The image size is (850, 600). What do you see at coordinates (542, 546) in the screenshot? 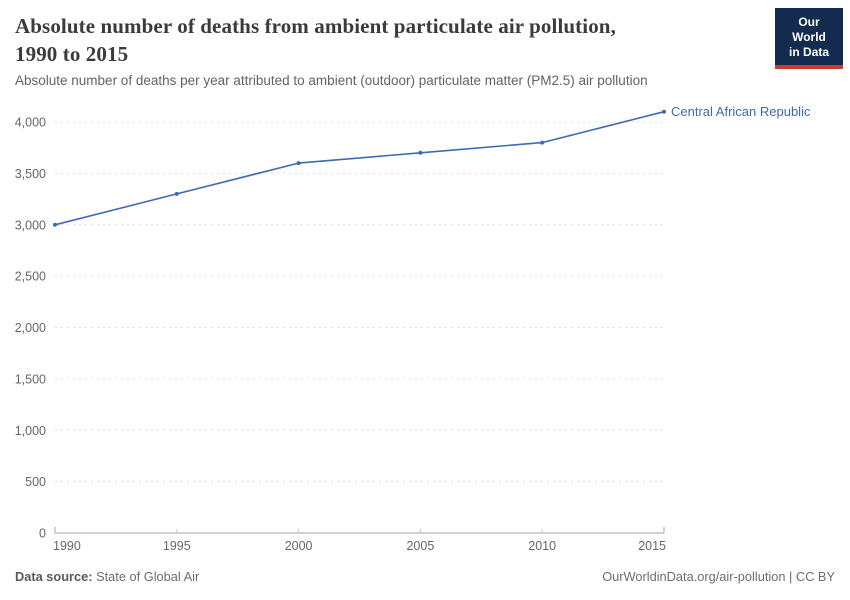
I see `x-axis-tick-label: 2010` at bounding box center [542, 546].